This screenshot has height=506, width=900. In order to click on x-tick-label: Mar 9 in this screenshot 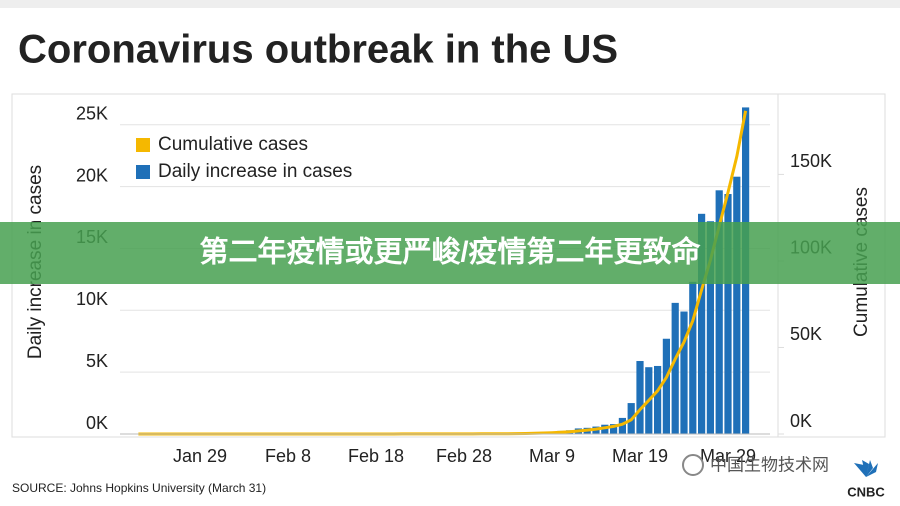, I will do `click(552, 456)`.